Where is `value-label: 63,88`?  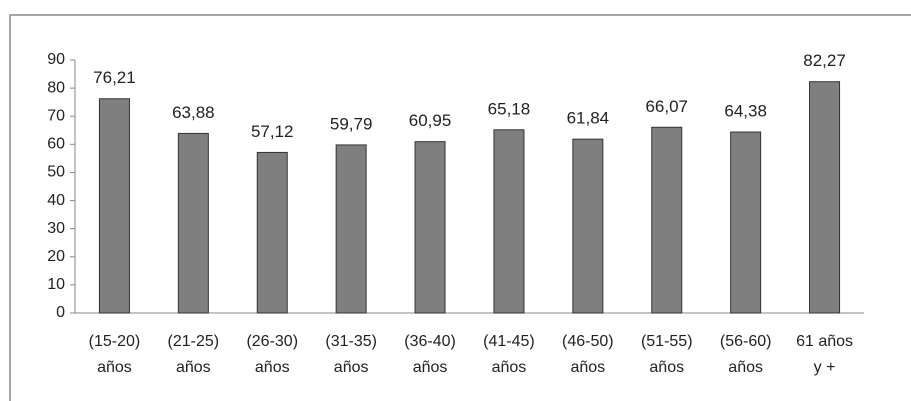
value-label: 63,88 is located at coordinates (193, 112).